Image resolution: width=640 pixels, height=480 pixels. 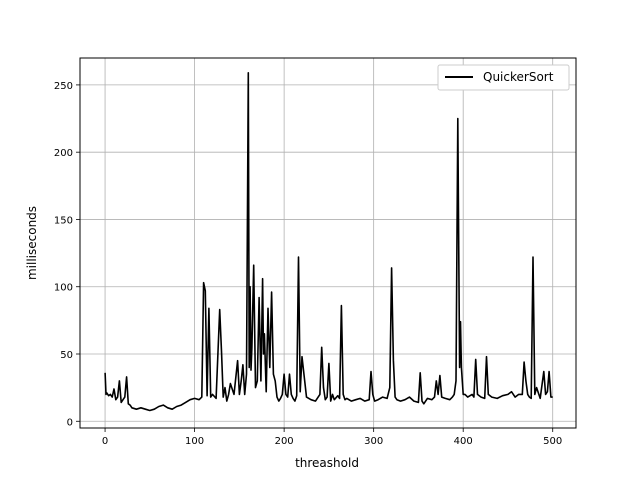 What do you see at coordinates (518, 77) in the screenshot?
I see `legend-label-quickersort: QuickerSort` at bounding box center [518, 77].